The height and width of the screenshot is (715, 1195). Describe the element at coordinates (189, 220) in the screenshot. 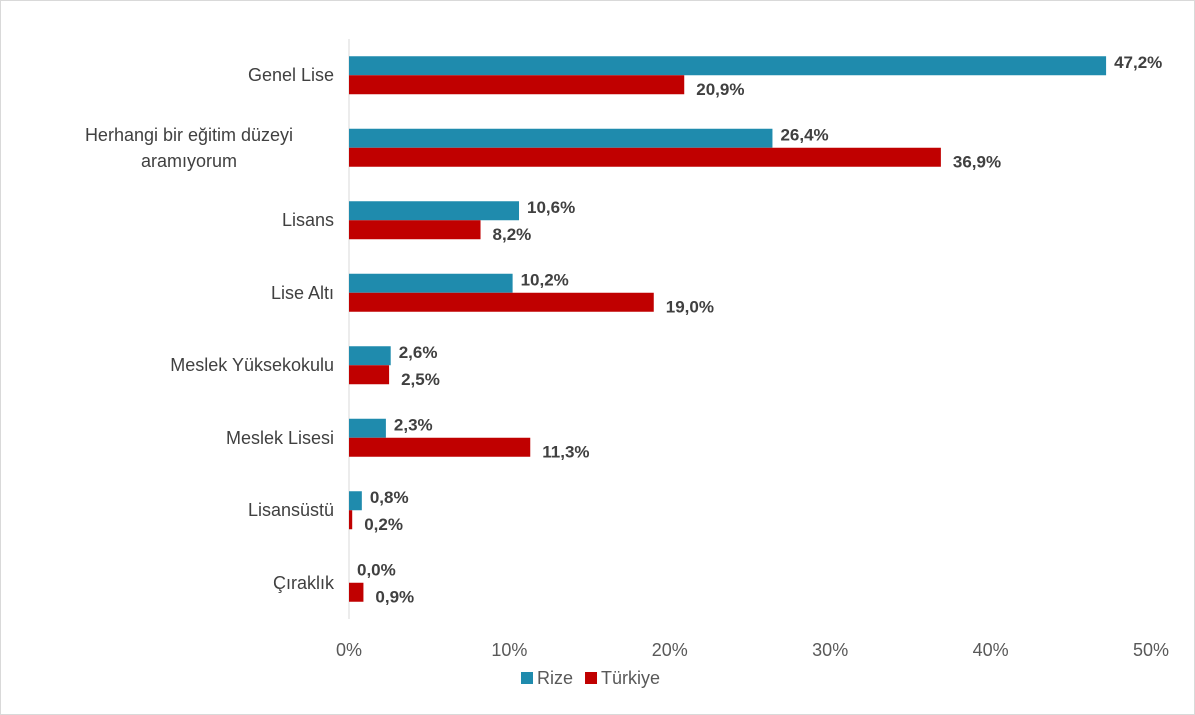

I see `category-label: Lisans` at that location.